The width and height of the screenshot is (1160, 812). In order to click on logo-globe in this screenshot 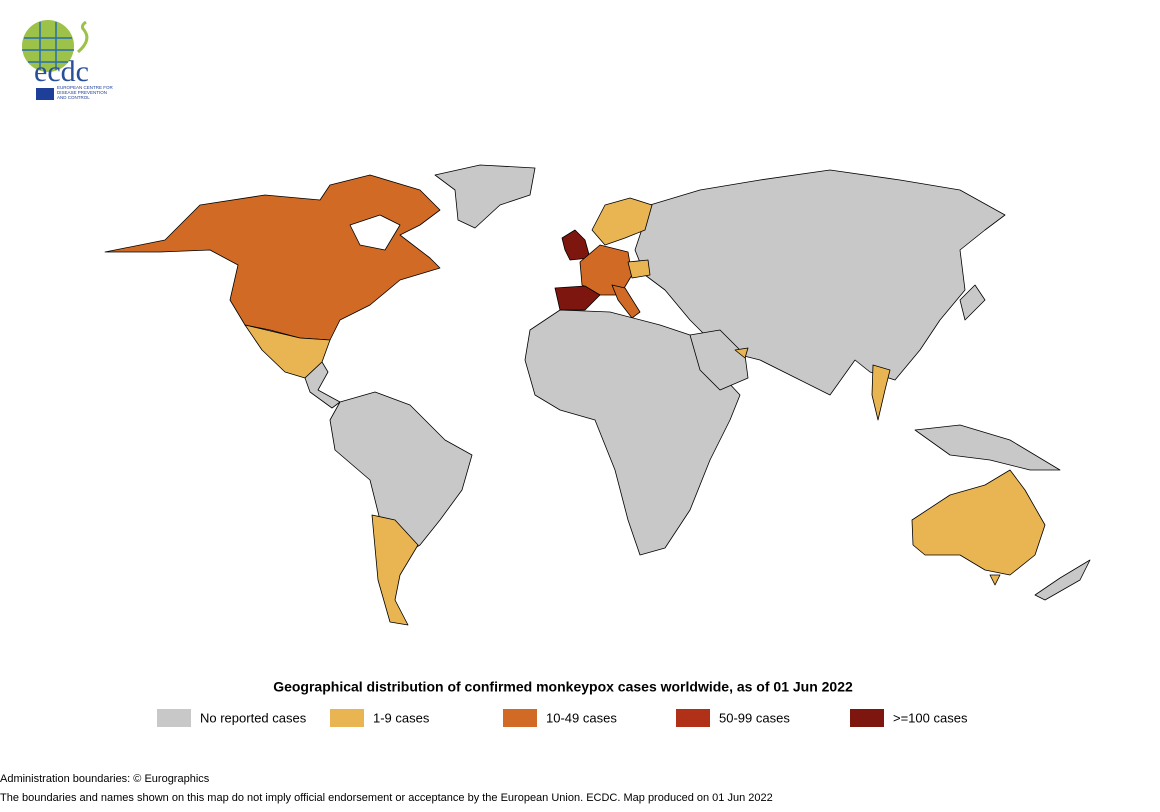, I will do `click(48, 46)`.